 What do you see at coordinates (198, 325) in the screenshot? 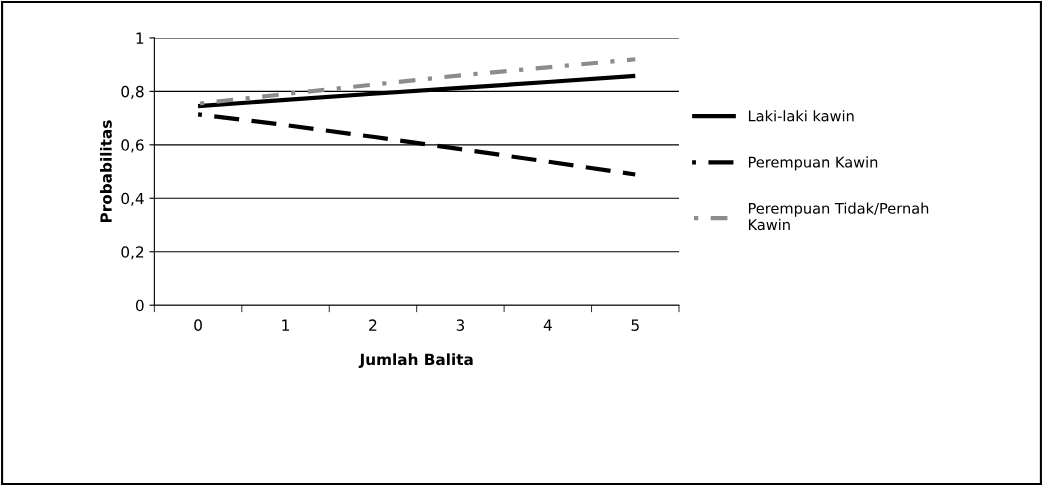
I see `x-tick-label: 0` at bounding box center [198, 325].